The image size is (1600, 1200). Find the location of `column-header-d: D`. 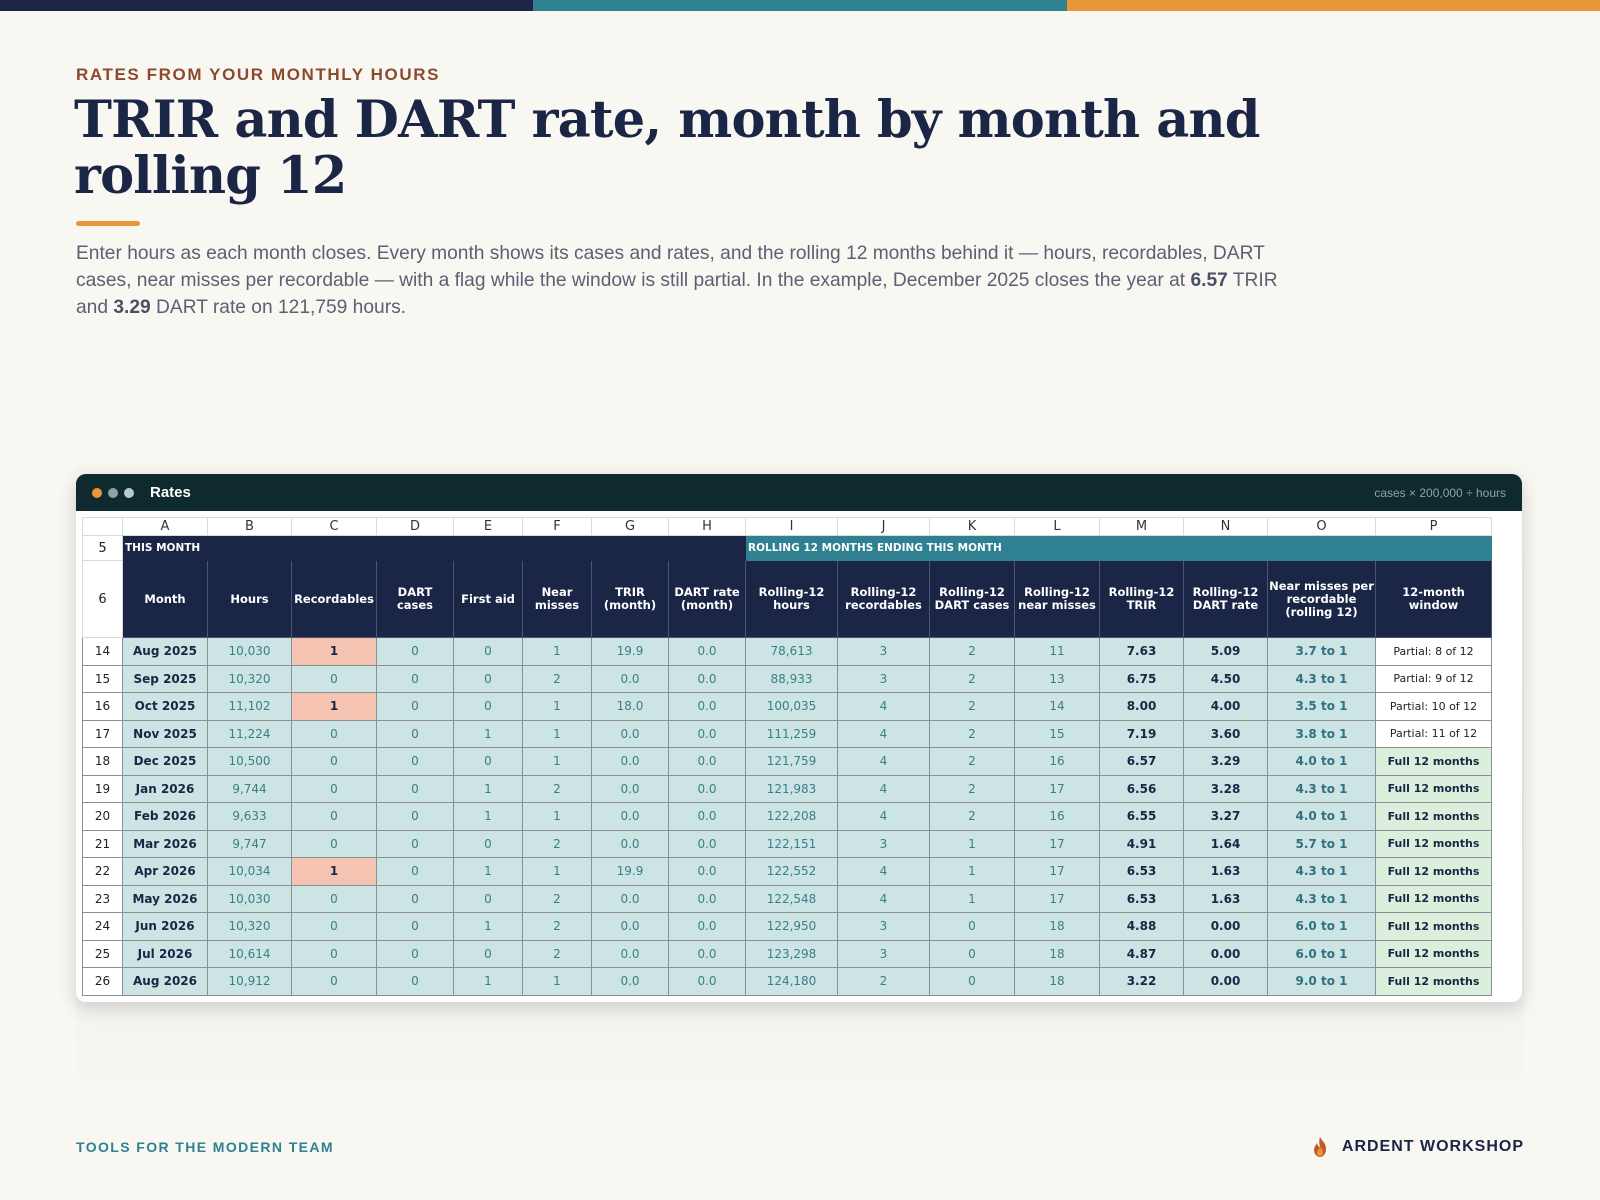

column-header-d: D is located at coordinates (415, 526).